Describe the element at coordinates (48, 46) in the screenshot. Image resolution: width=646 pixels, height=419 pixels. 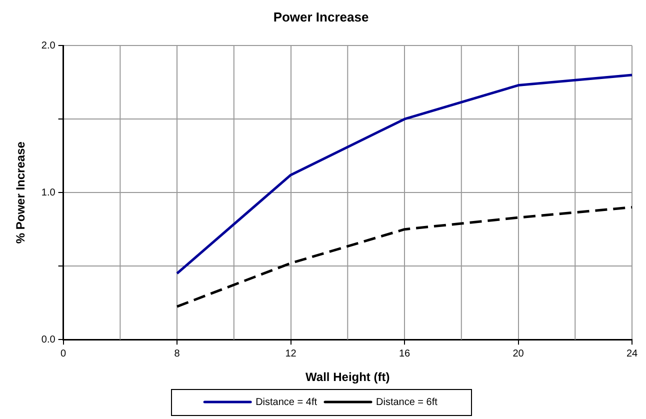
I see `y-tick-label: 2.0` at that location.